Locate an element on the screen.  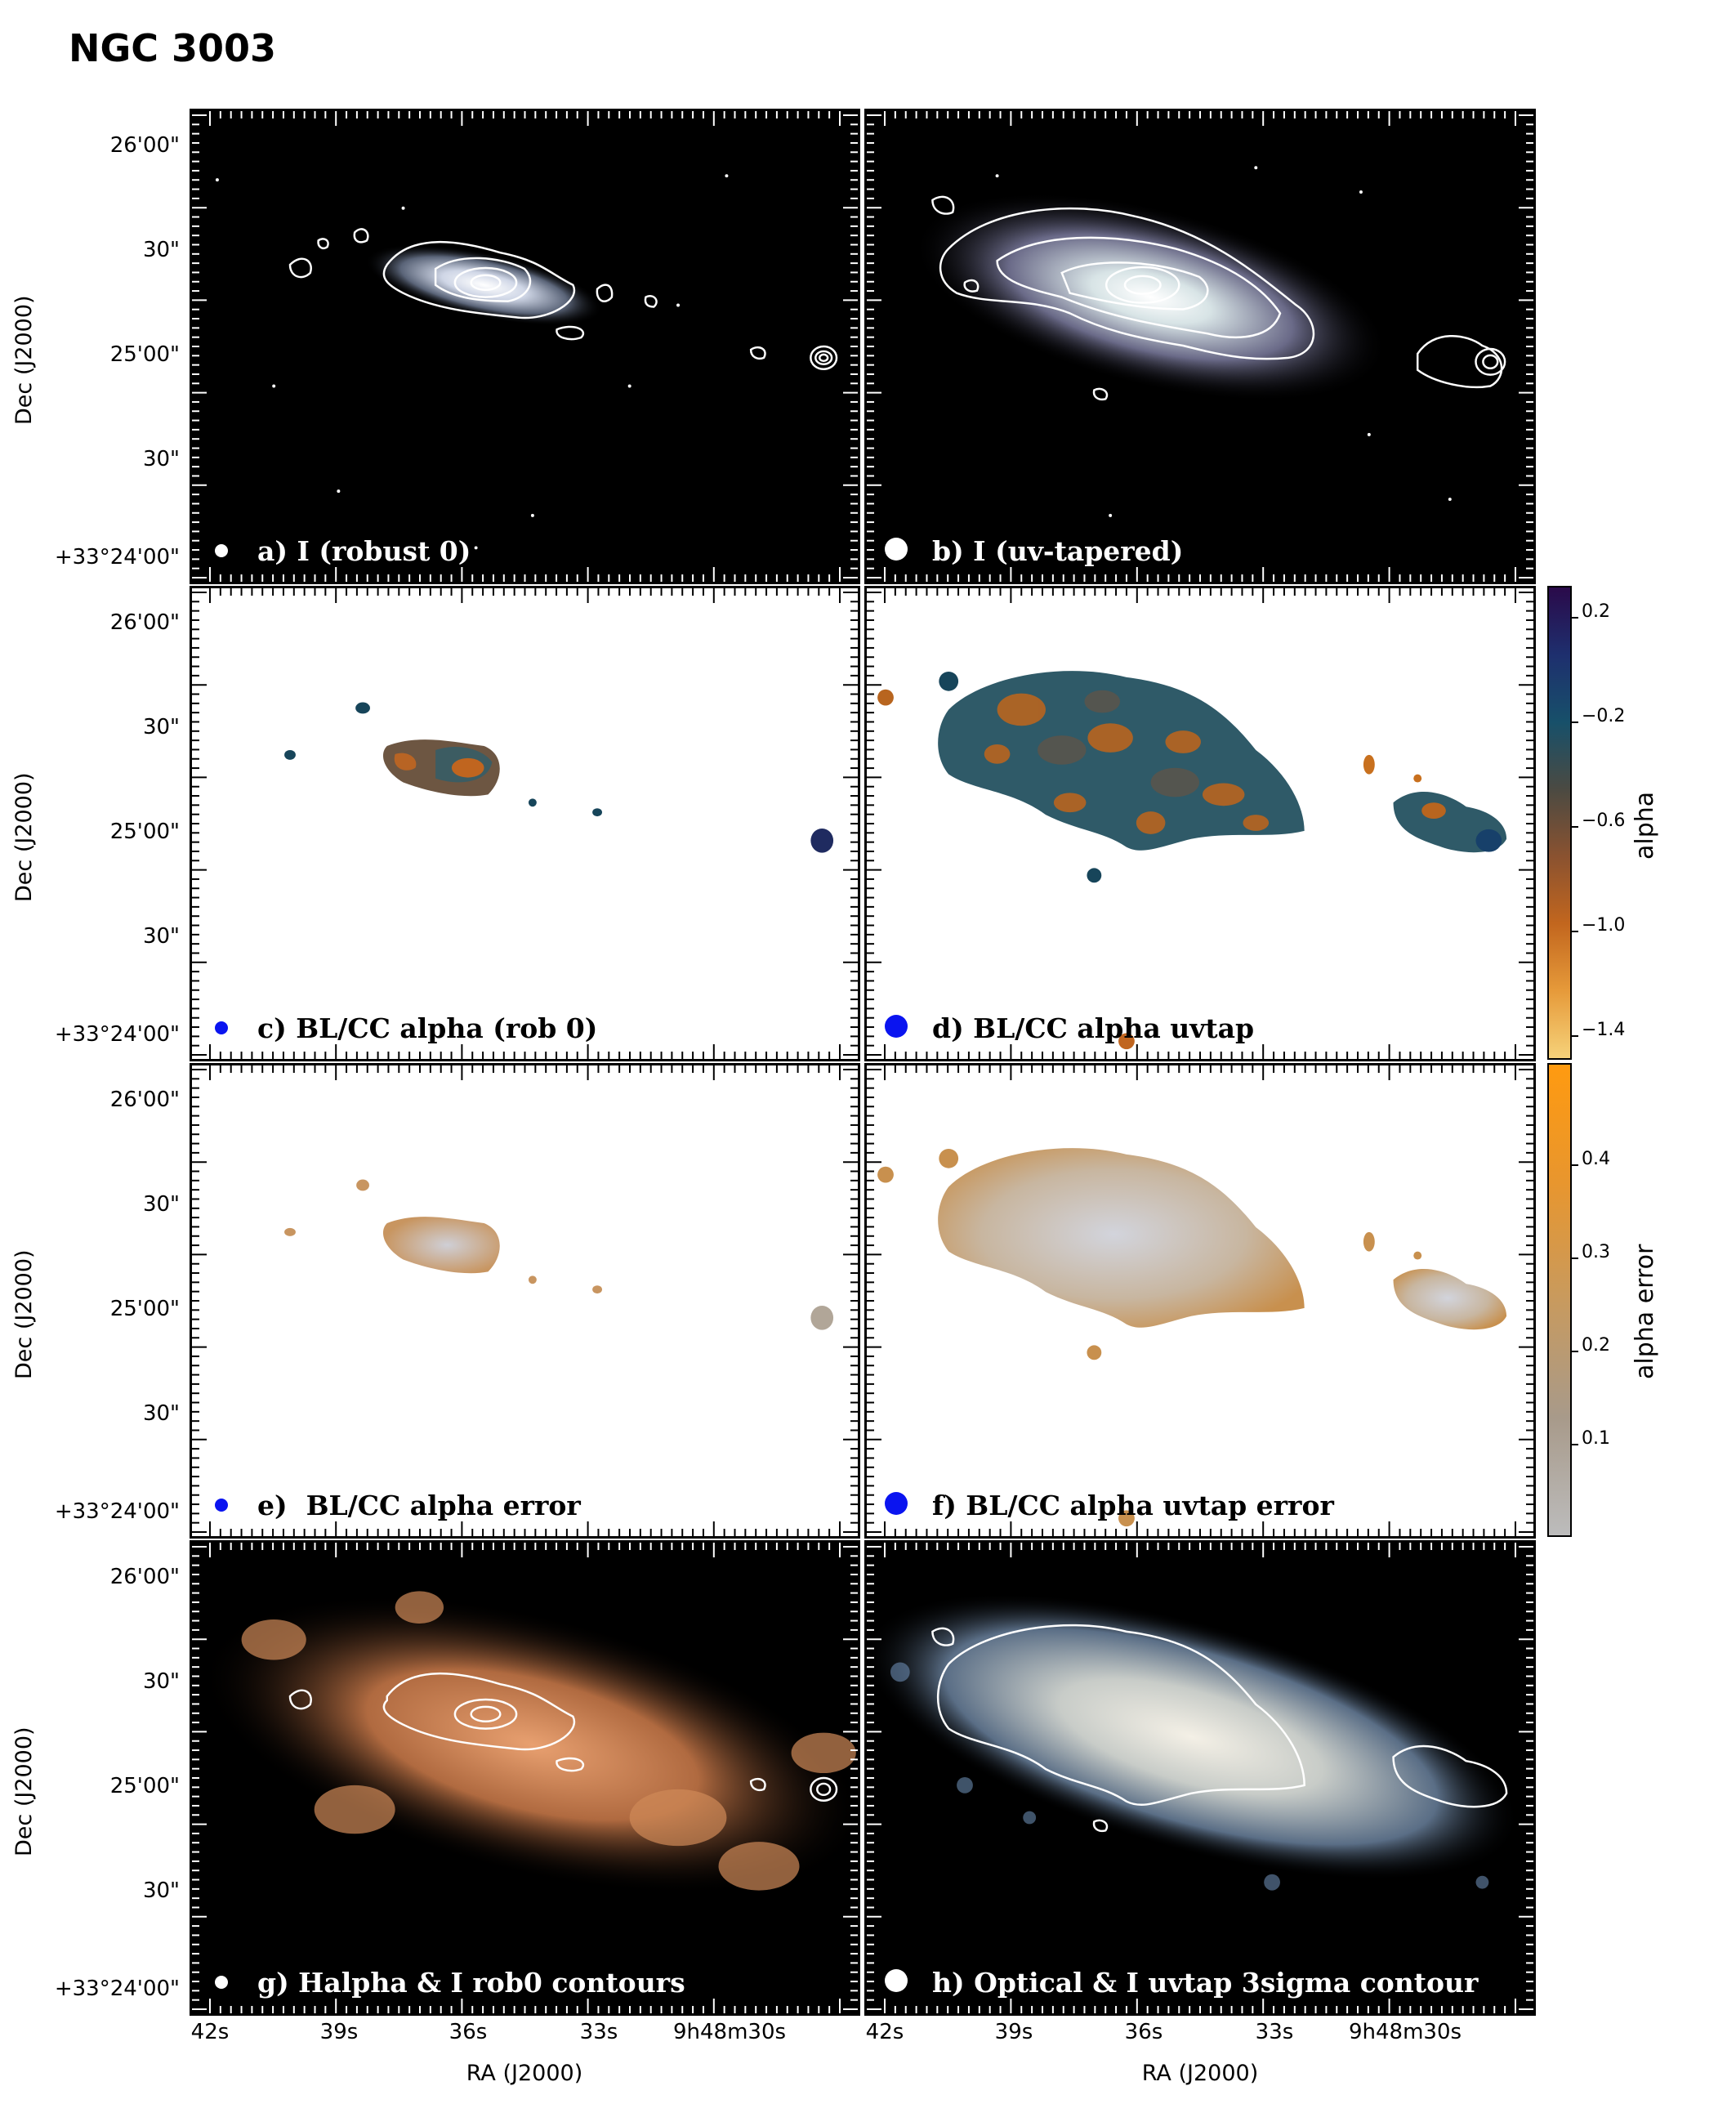
colorbar-tick: −0.6 is located at coordinates (1604, 821).